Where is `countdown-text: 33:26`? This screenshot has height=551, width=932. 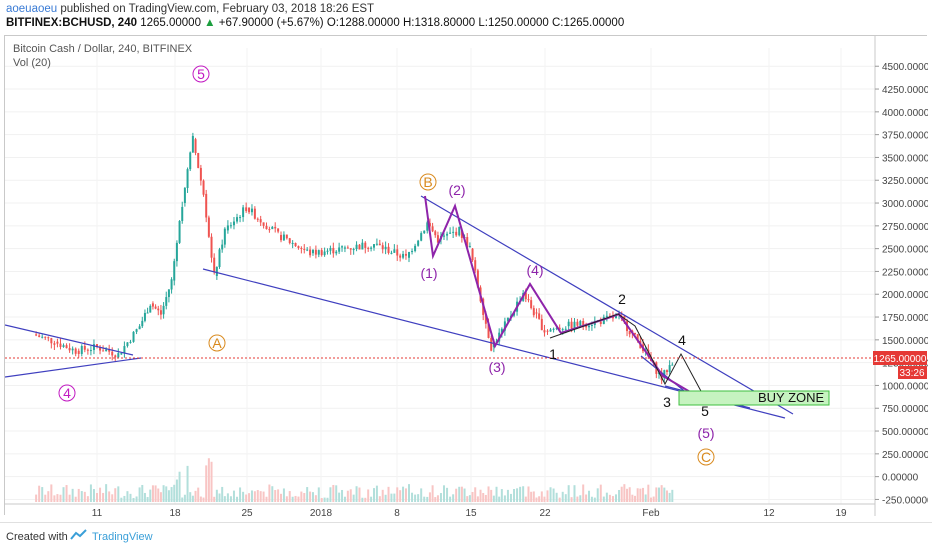
countdown-text: 33:26 is located at coordinates (911, 373).